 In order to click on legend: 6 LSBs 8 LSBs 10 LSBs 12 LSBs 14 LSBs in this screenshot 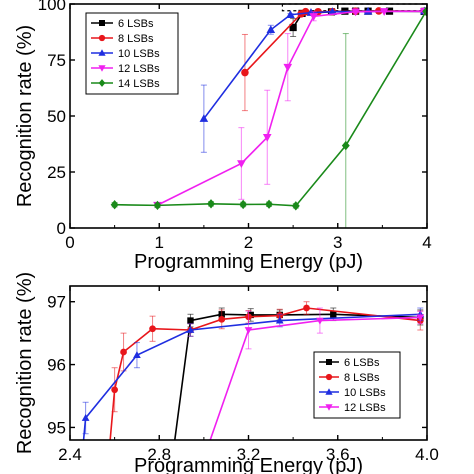, I will do `click(132, 53)`.